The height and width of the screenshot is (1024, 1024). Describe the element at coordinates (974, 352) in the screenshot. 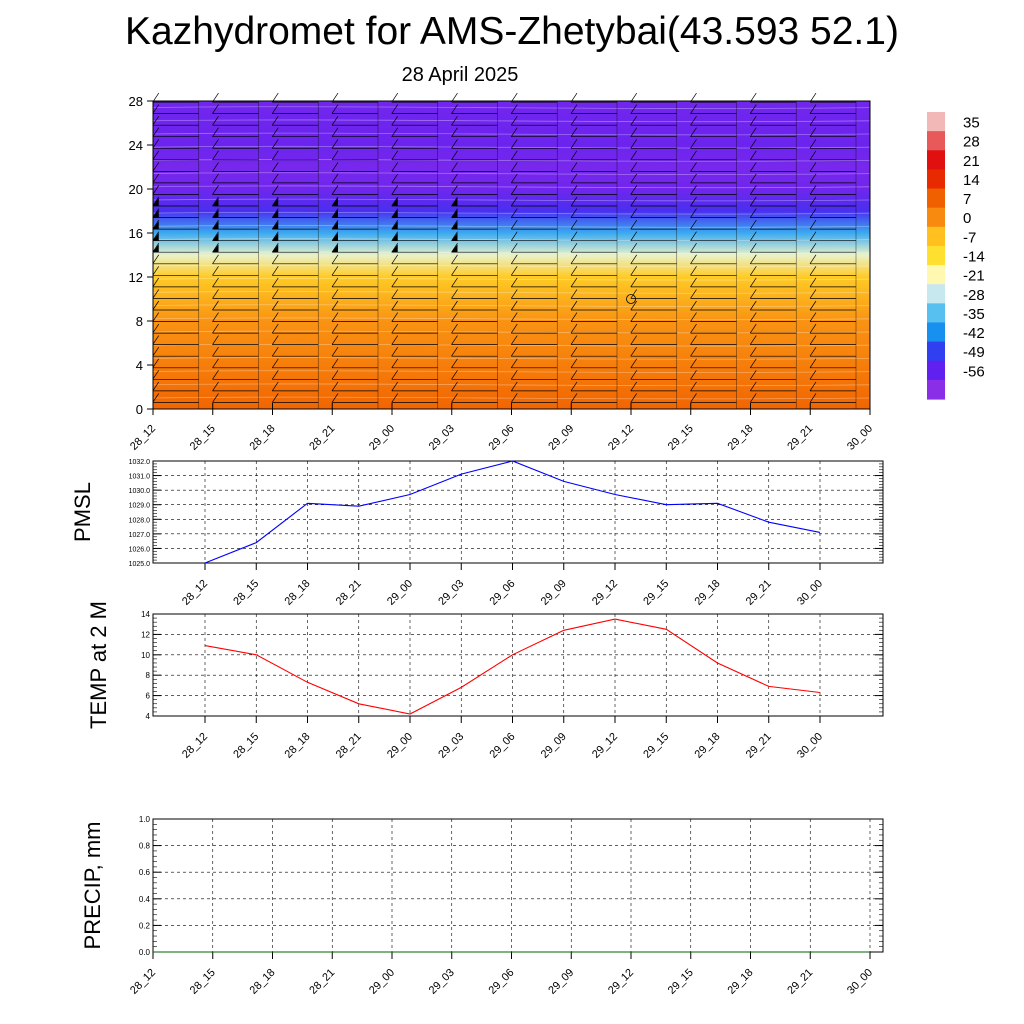

I see `colorbar-label: -49` at that location.